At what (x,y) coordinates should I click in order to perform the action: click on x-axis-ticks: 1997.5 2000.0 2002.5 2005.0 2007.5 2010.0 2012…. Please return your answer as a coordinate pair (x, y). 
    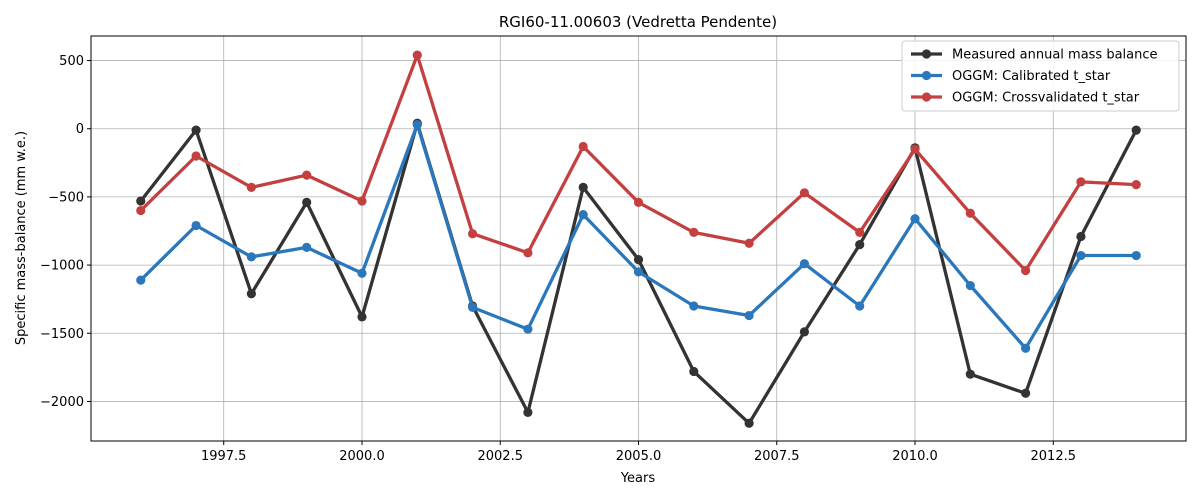
    Looking at the image, I should click on (638, 452).